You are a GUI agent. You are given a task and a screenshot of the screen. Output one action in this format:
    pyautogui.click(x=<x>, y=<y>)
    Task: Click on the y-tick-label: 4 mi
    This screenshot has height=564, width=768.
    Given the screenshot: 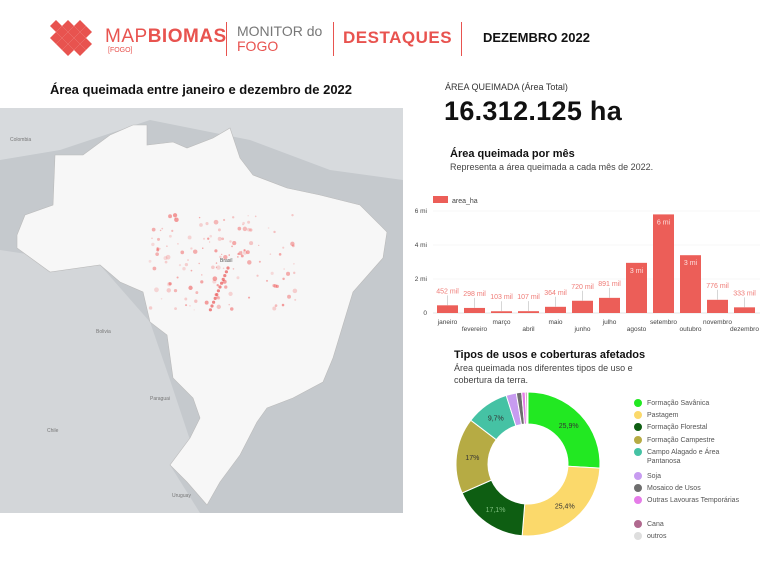 What is the action you would take?
    pyautogui.click(x=421, y=245)
    